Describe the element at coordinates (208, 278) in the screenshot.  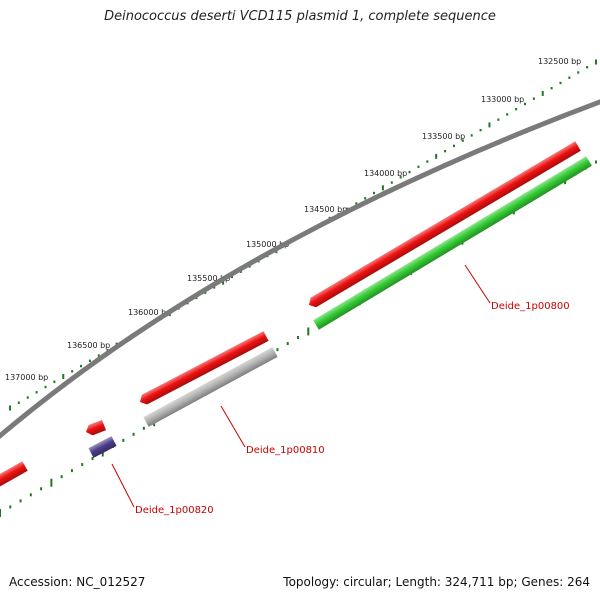
I see `scale-label: 135500 bp` at that location.